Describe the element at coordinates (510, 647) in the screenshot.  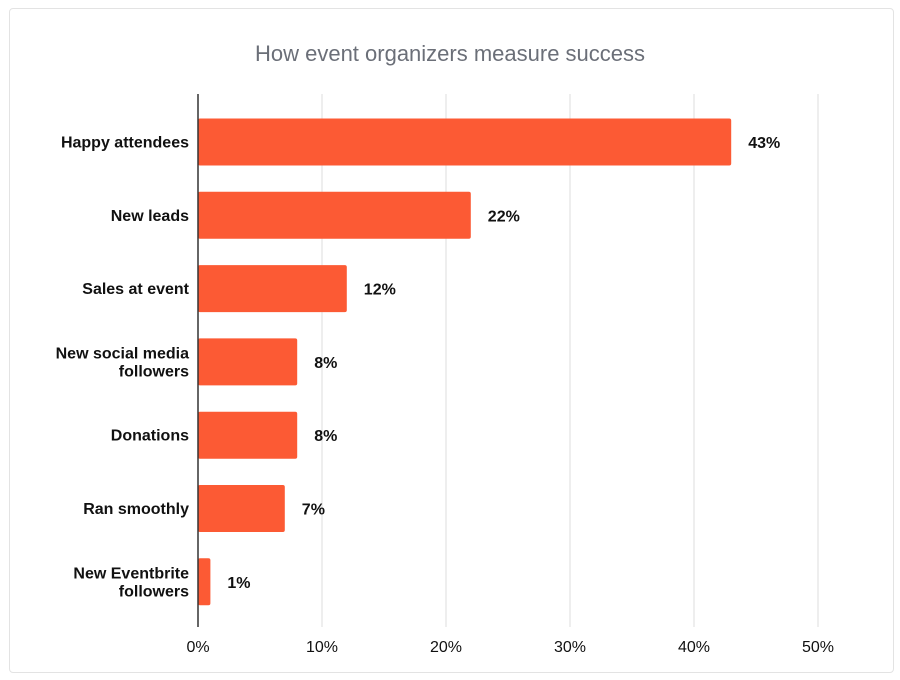
I see `x-tick-labels: 0% 10% 20% 30% 40% 50%` at that location.